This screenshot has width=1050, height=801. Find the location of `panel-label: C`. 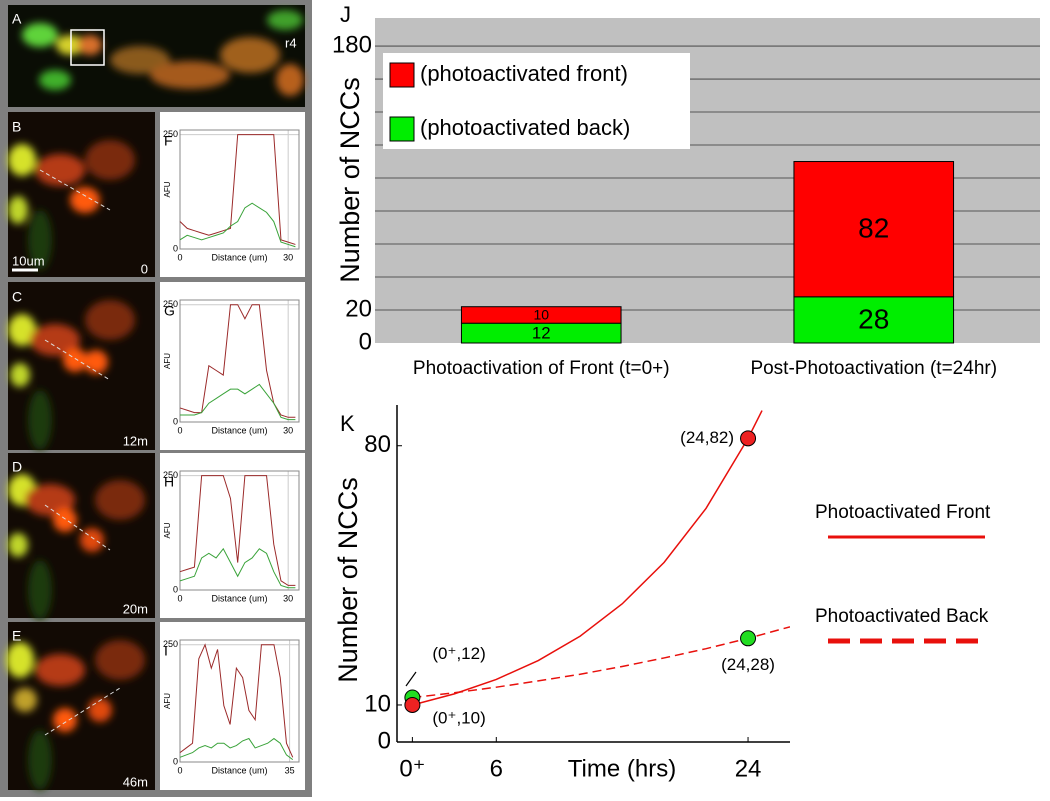

panel-label: C is located at coordinates (17, 297).